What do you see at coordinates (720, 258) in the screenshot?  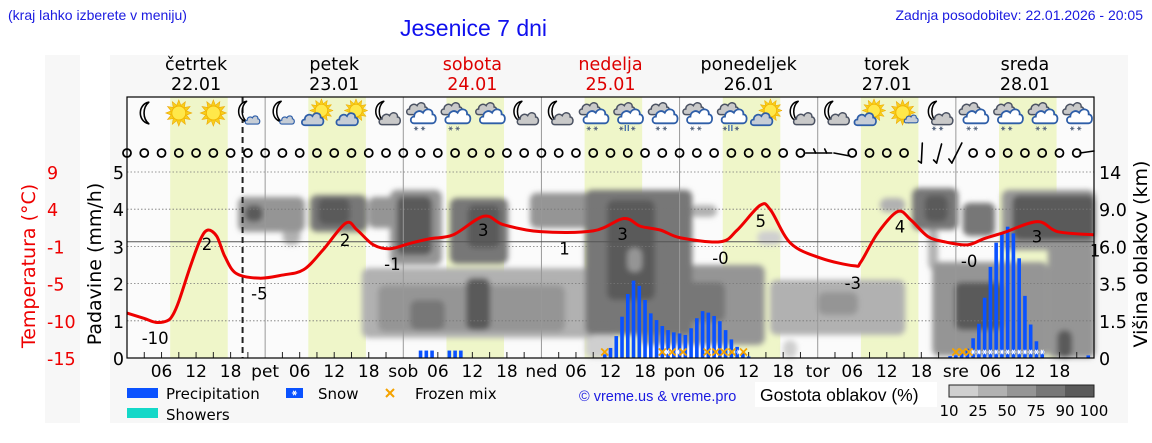 I see `temperature-extreme-label: -0` at bounding box center [720, 258].